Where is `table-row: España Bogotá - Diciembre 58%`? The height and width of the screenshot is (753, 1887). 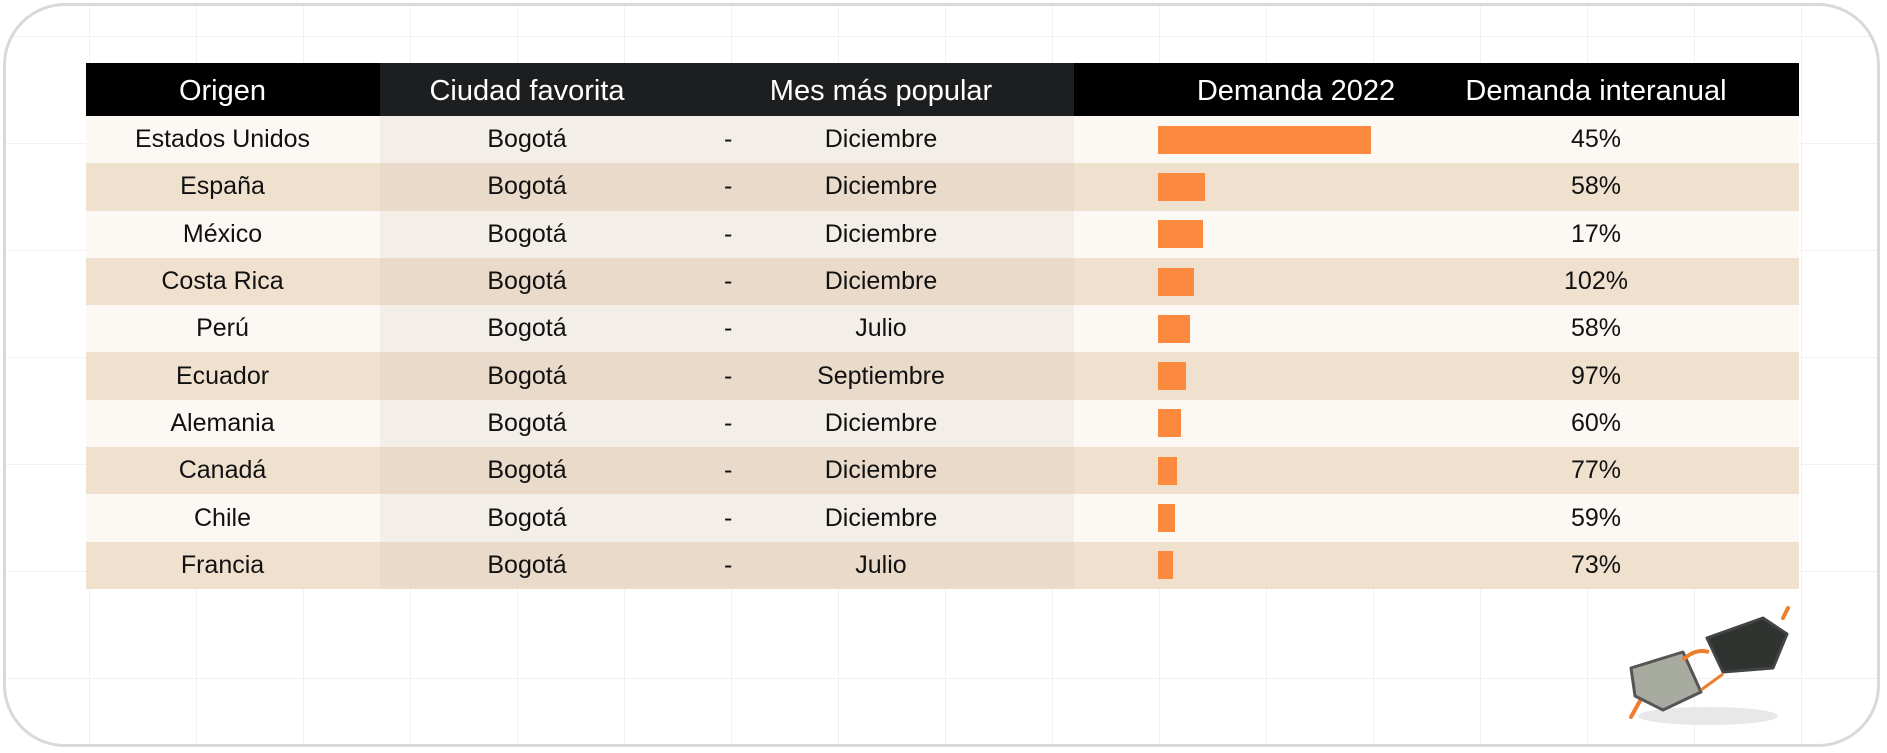 table-row: España Bogotá - Diciembre 58% is located at coordinates (942, 187).